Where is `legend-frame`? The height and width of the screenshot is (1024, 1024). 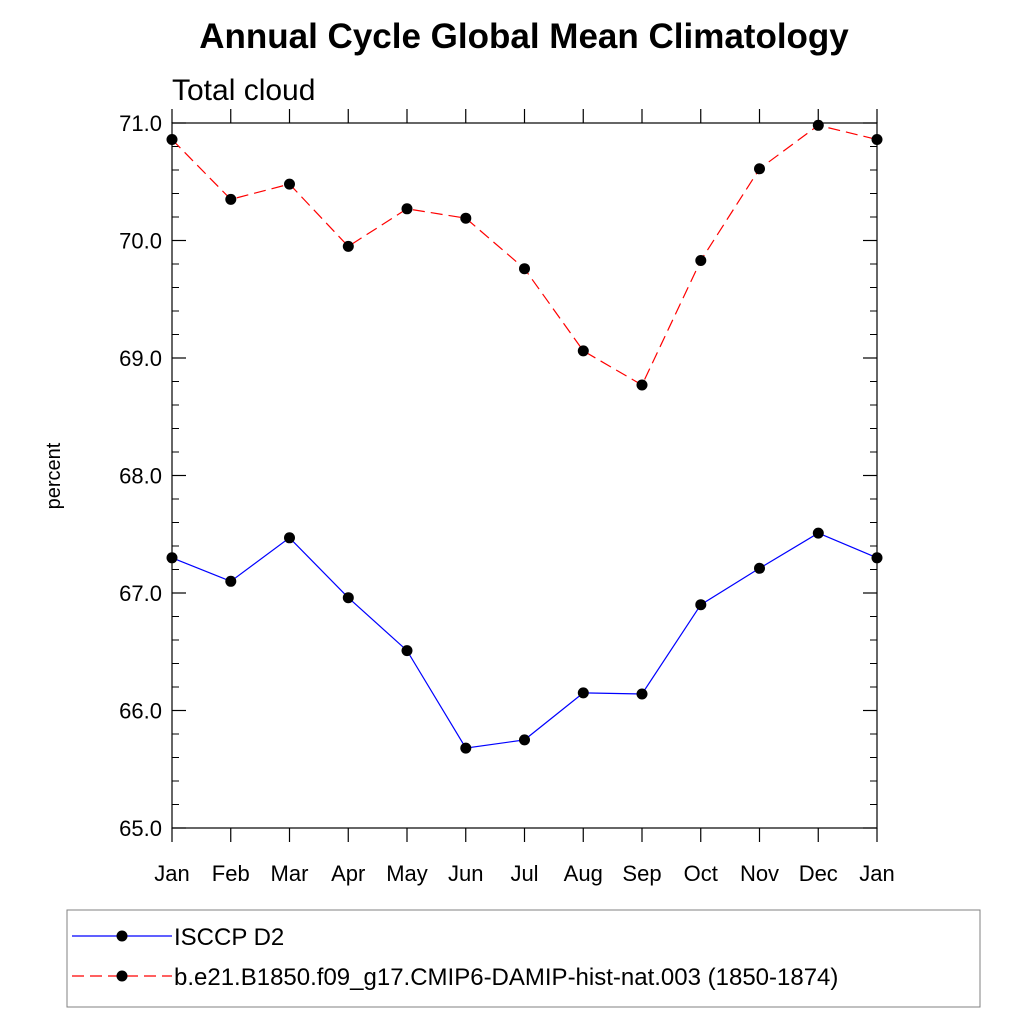
legend-frame is located at coordinates (523, 958).